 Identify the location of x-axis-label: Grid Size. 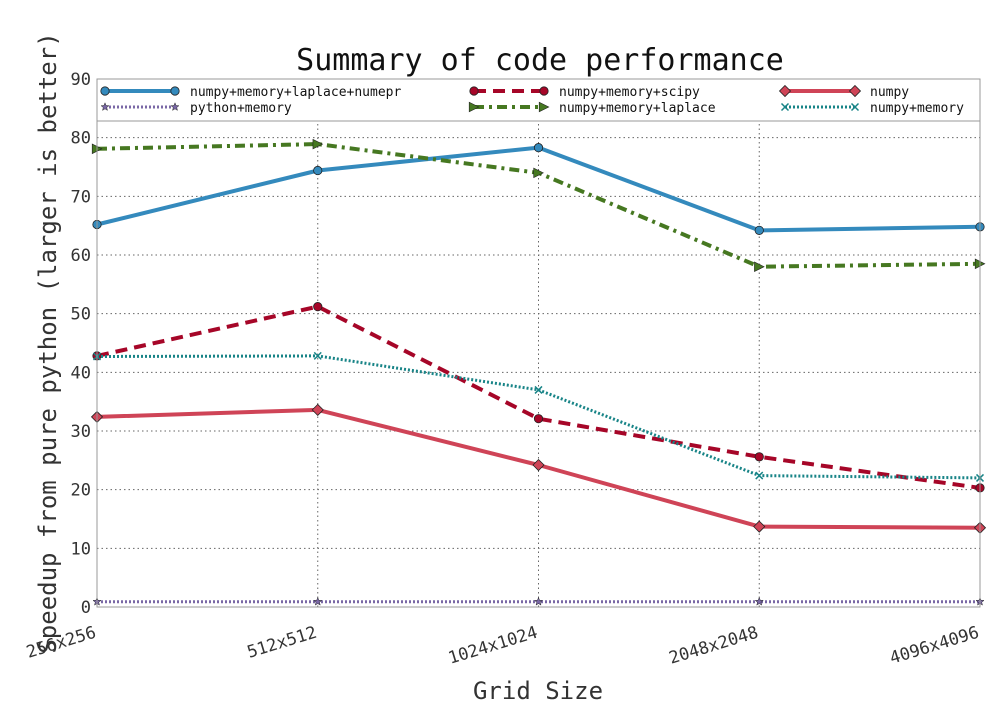
(538, 691).